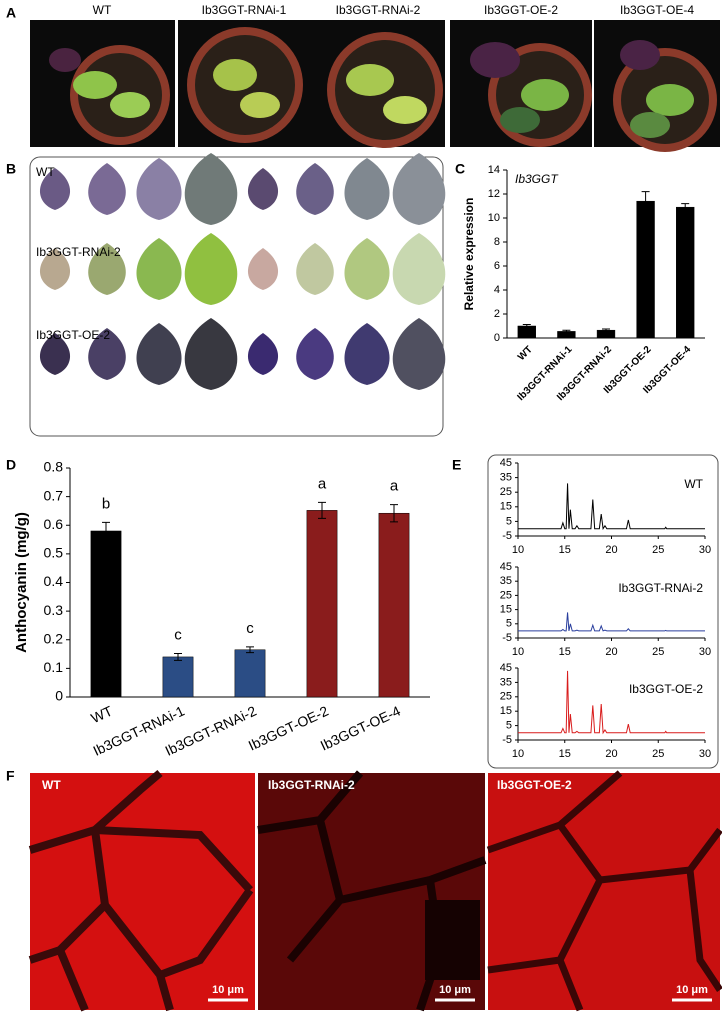 The width and height of the screenshot is (722, 1014). I want to click on leaf-photos, so click(242, 271).